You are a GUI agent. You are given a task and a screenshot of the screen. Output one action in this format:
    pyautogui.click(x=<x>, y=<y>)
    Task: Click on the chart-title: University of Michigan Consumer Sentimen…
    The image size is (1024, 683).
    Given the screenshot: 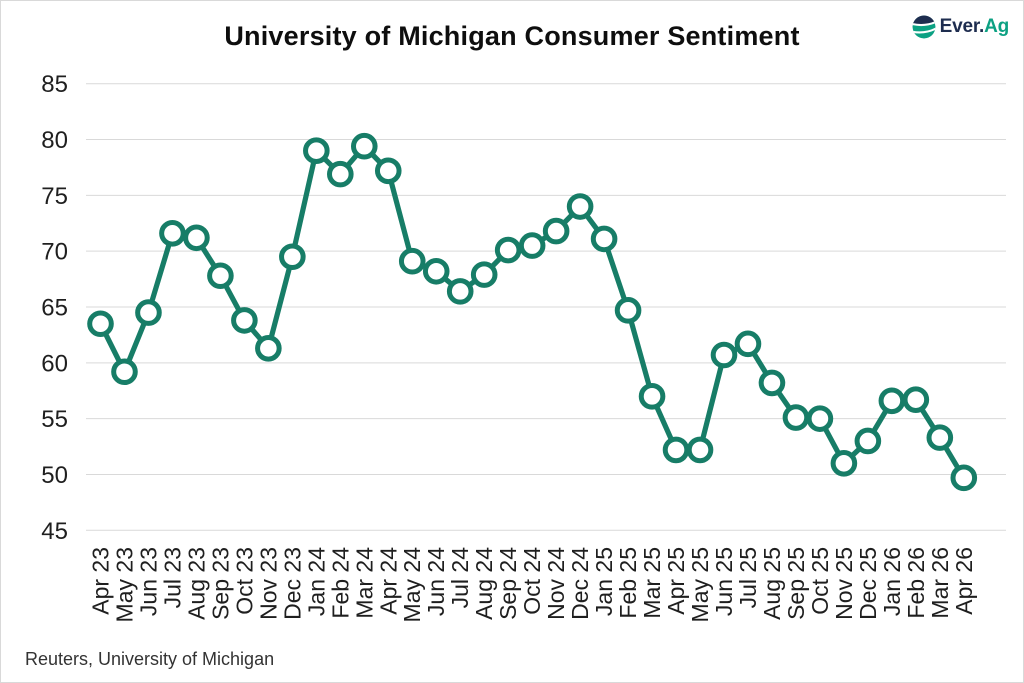 What is the action you would take?
    pyautogui.click(x=512, y=36)
    